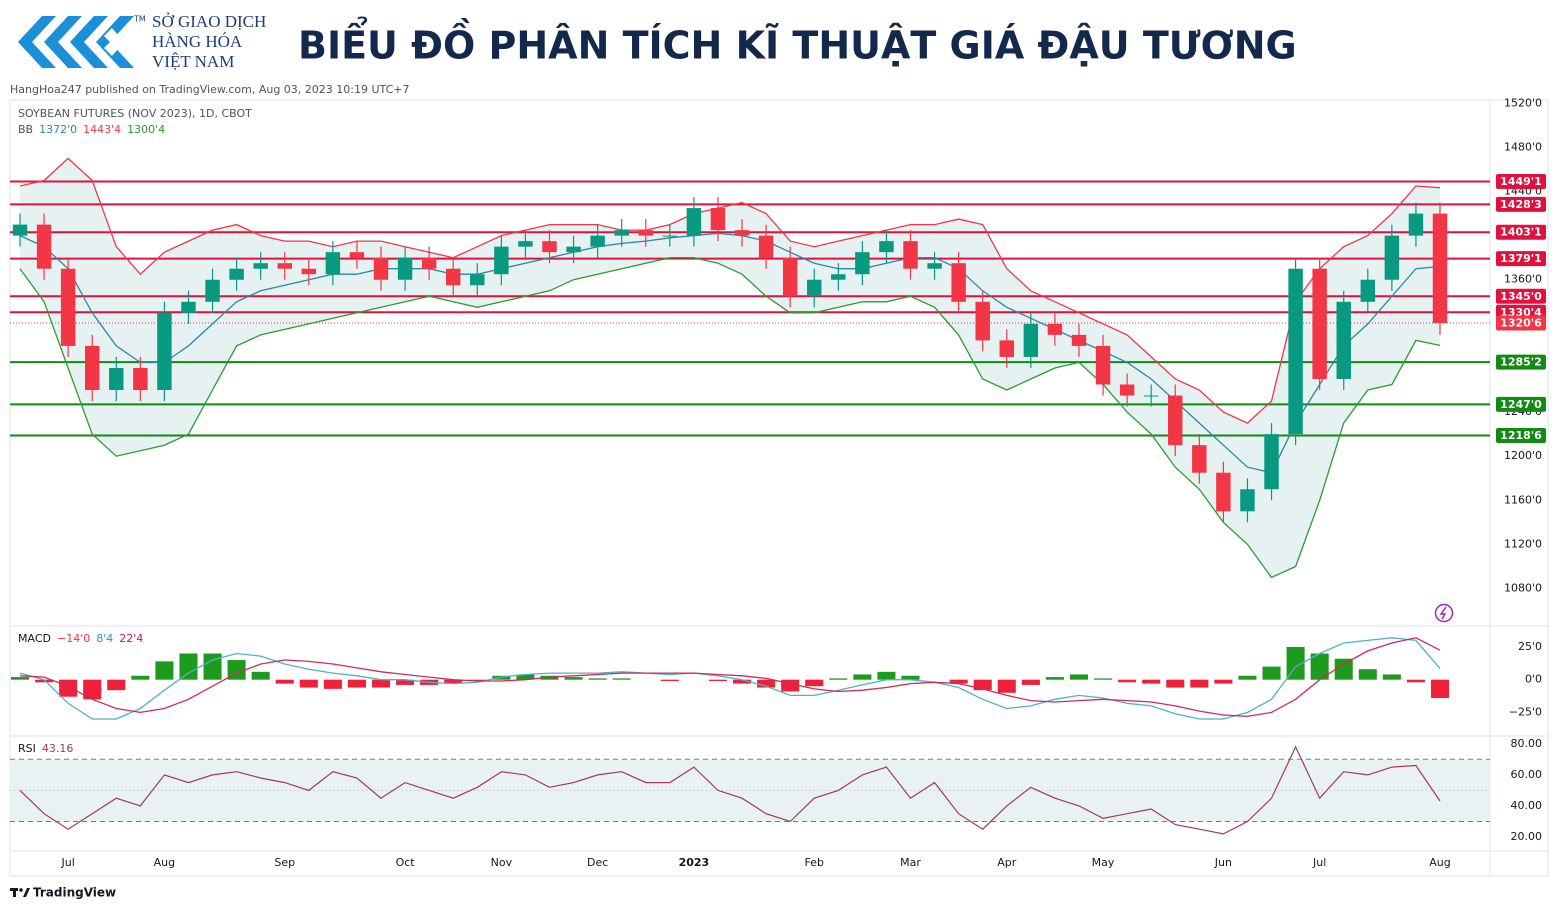 The width and height of the screenshot is (1559, 914). What do you see at coordinates (131, 638) in the screenshot?
I see `legend-value: 22'4` at bounding box center [131, 638].